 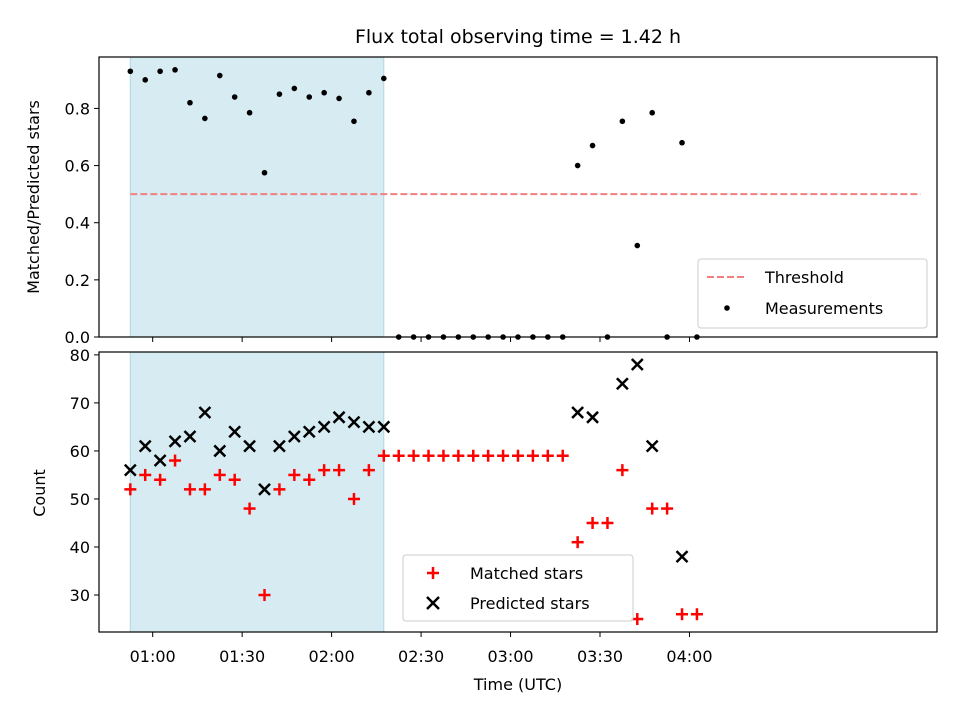 What do you see at coordinates (80, 451) in the screenshot?
I see `y-tick-label: 60` at bounding box center [80, 451].